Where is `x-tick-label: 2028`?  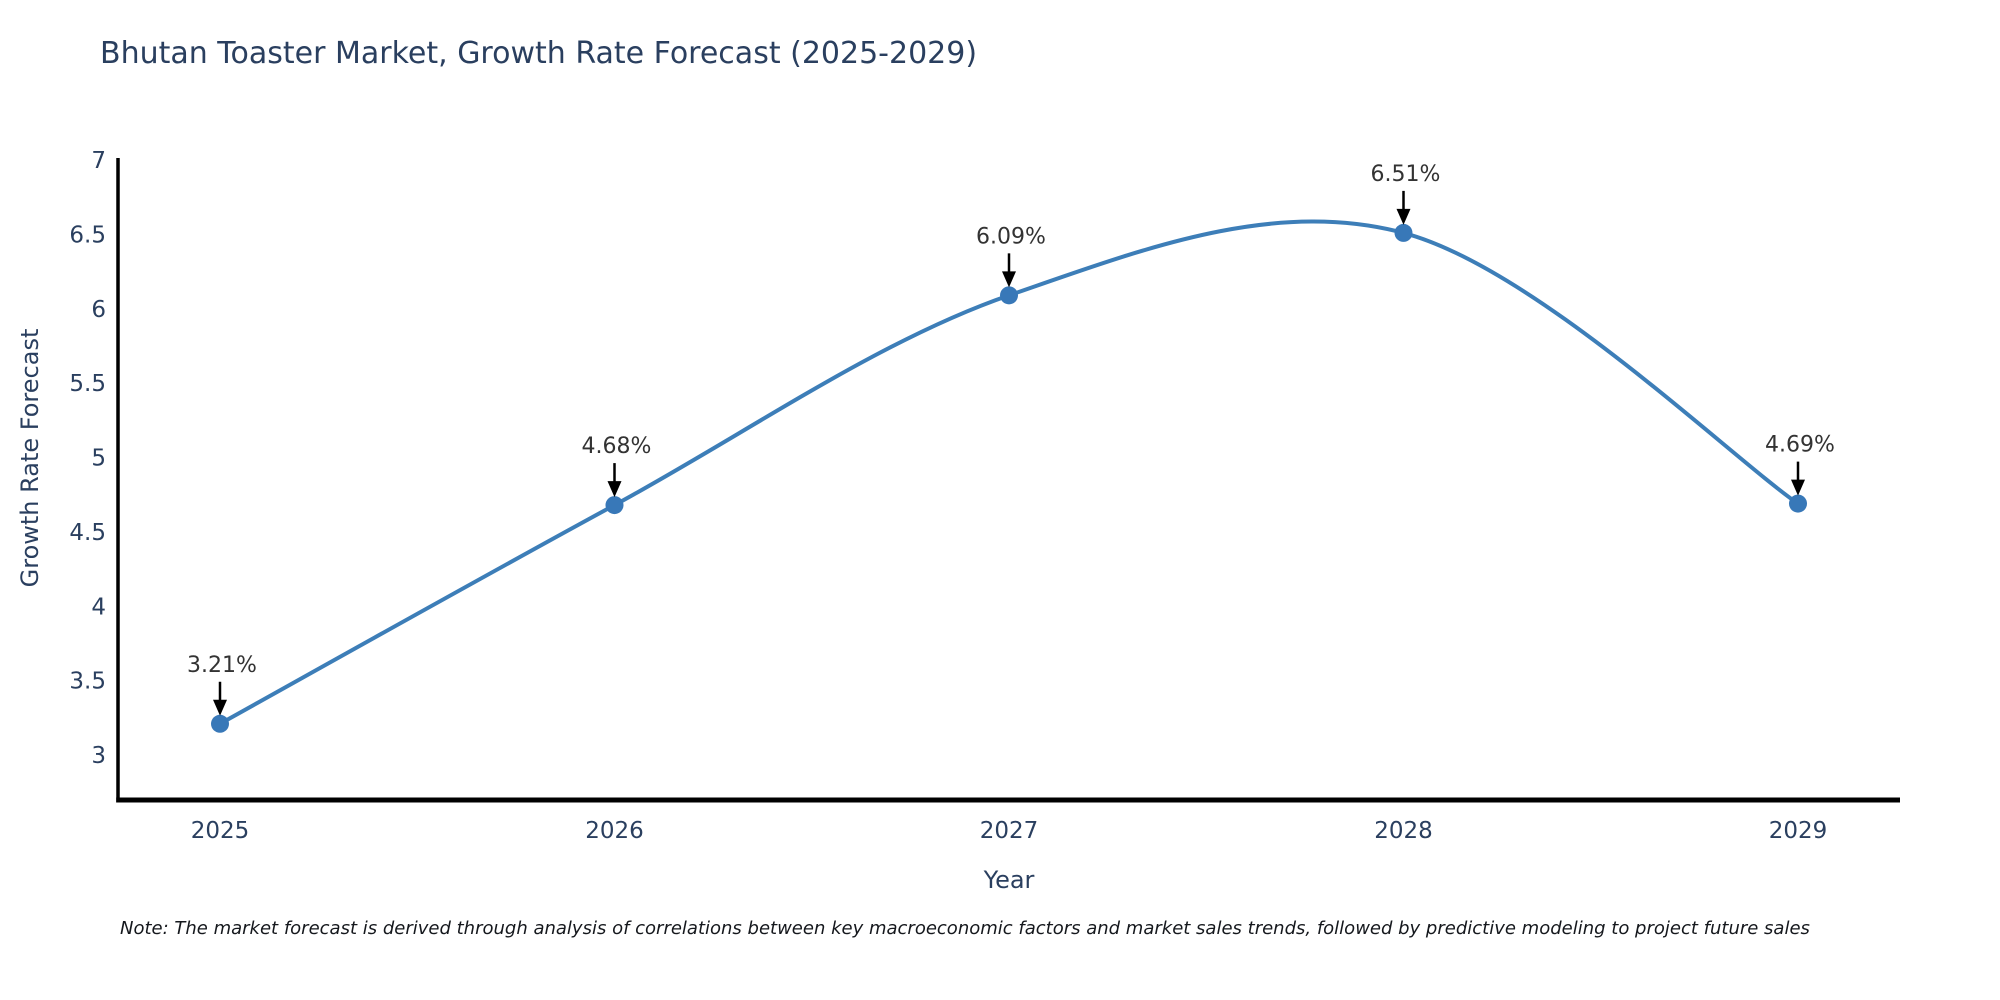 x-tick-label: 2028 is located at coordinates (1403, 831).